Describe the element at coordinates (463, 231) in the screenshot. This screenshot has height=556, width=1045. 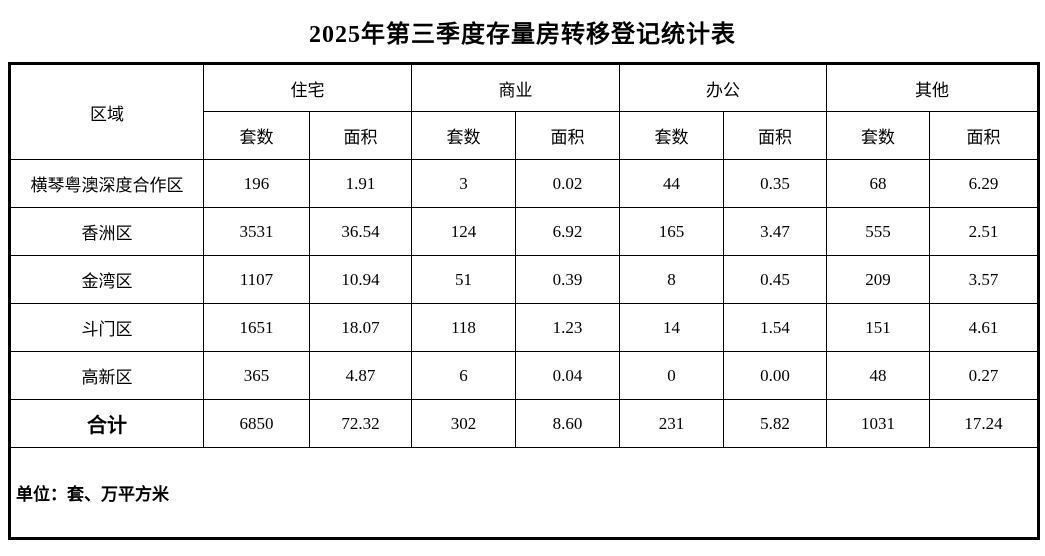
I see `data-cell: 124` at that location.